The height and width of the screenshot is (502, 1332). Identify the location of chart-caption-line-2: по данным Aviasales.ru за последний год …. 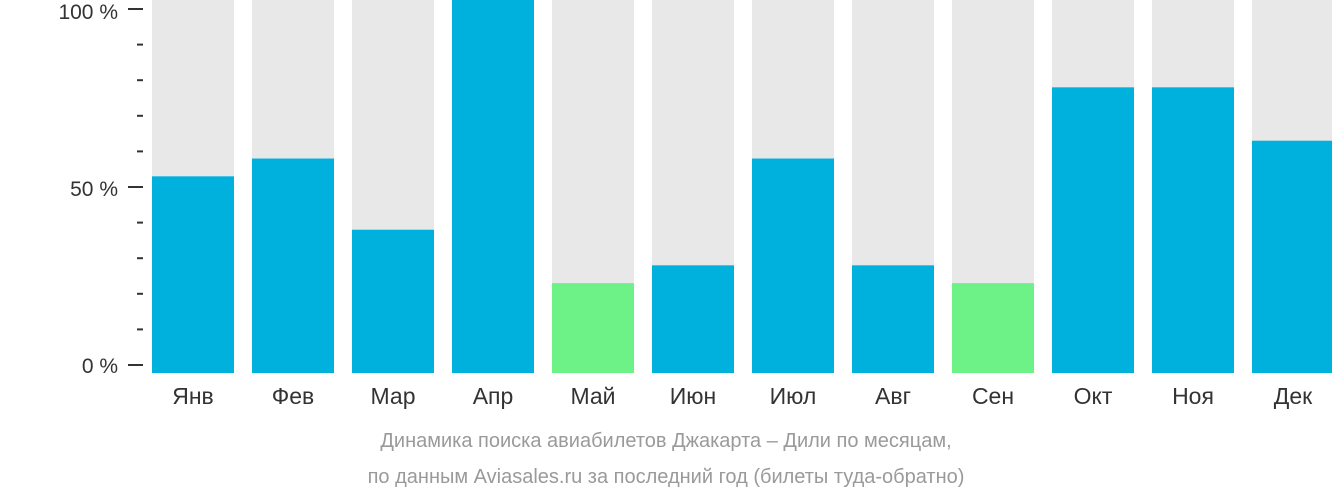
(666, 477).